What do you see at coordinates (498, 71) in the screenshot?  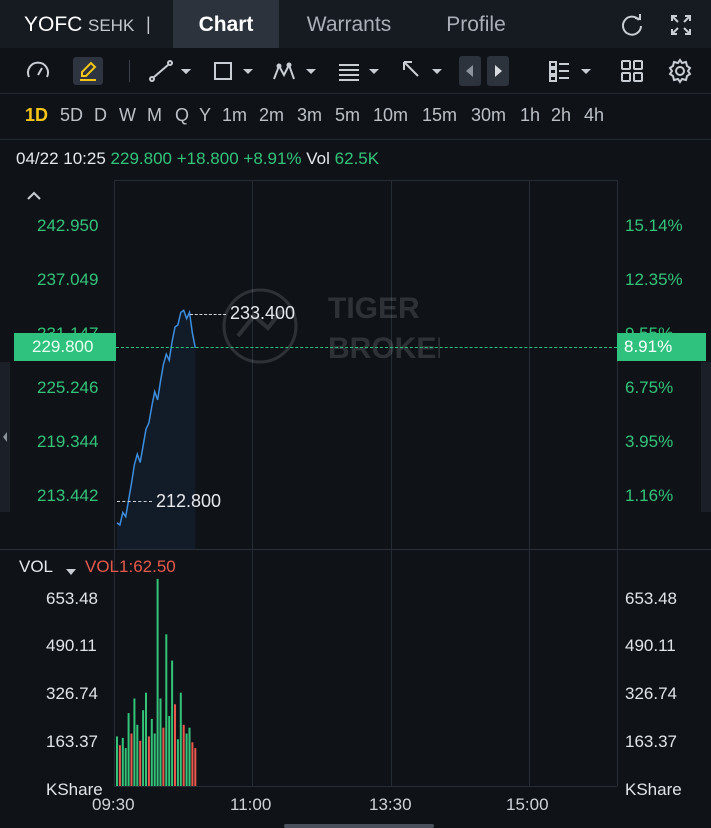 I see `scroll-right-icon` at bounding box center [498, 71].